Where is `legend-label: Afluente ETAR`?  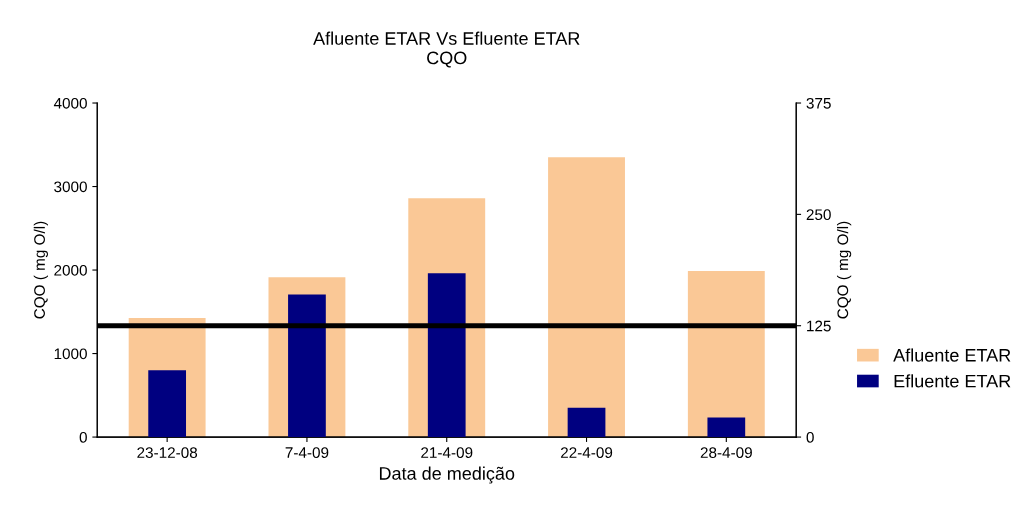
legend-label: Afluente ETAR is located at coordinates (952, 355).